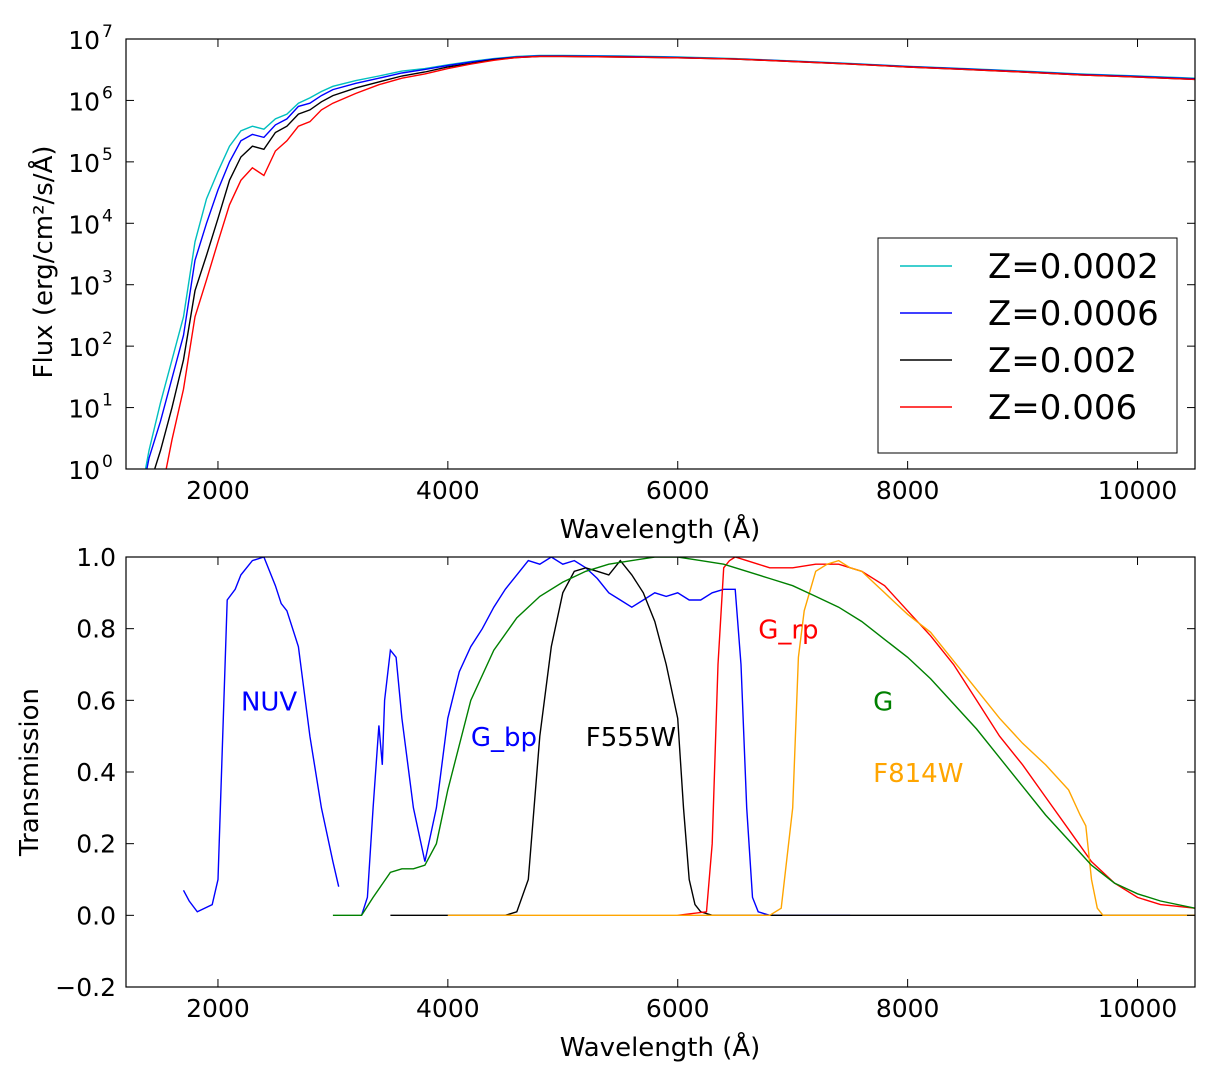  What do you see at coordinates (1062, 361) in the screenshot?
I see `legend-label: Z=0.002` at bounding box center [1062, 361].